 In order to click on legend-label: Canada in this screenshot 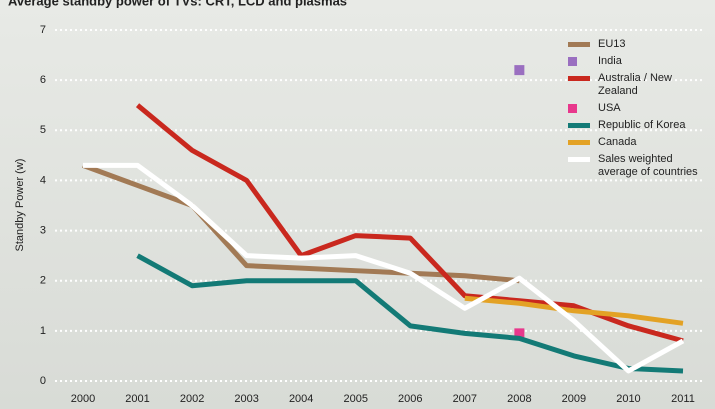, I will do `click(617, 142)`.